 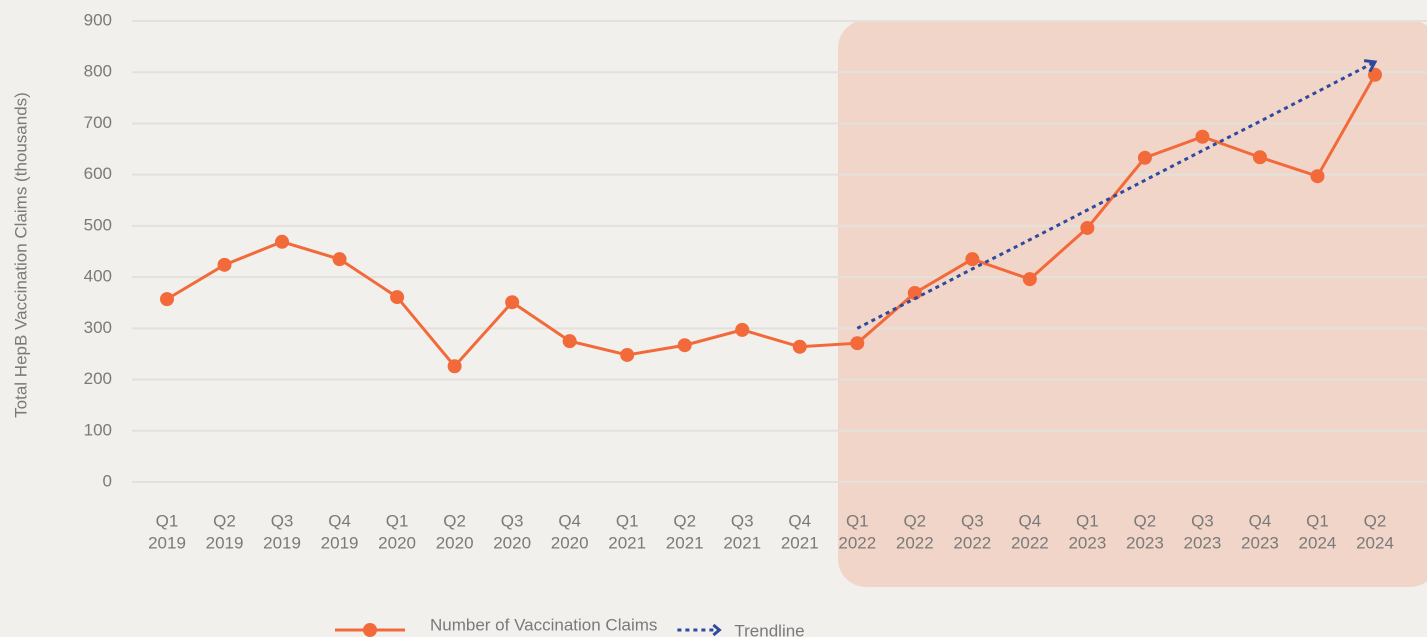 What do you see at coordinates (107, 480) in the screenshot?
I see `y-tick-label: 0` at bounding box center [107, 480].